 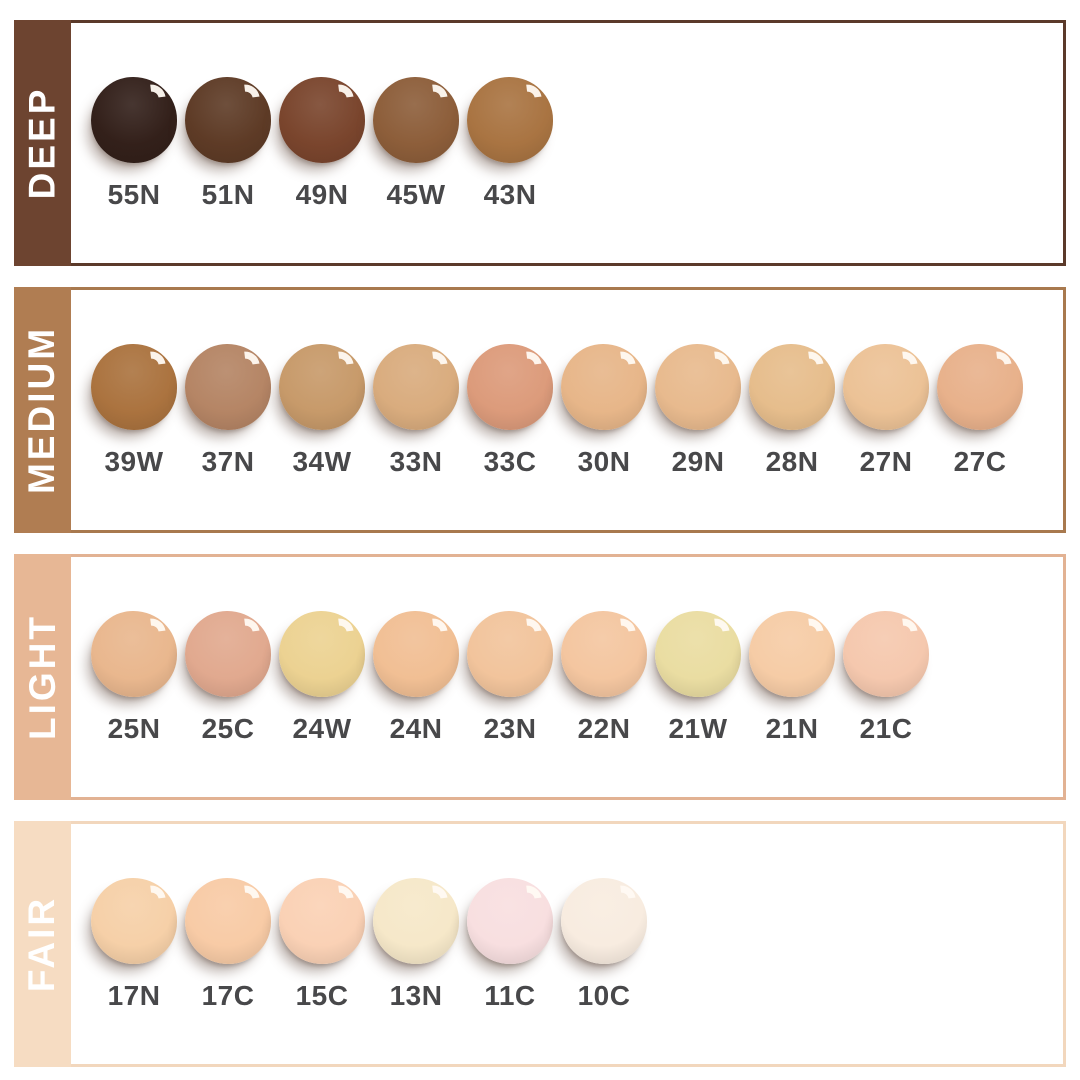 What do you see at coordinates (510, 120) in the screenshot?
I see `shade-drop-43n` at bounding box center [510, 120].